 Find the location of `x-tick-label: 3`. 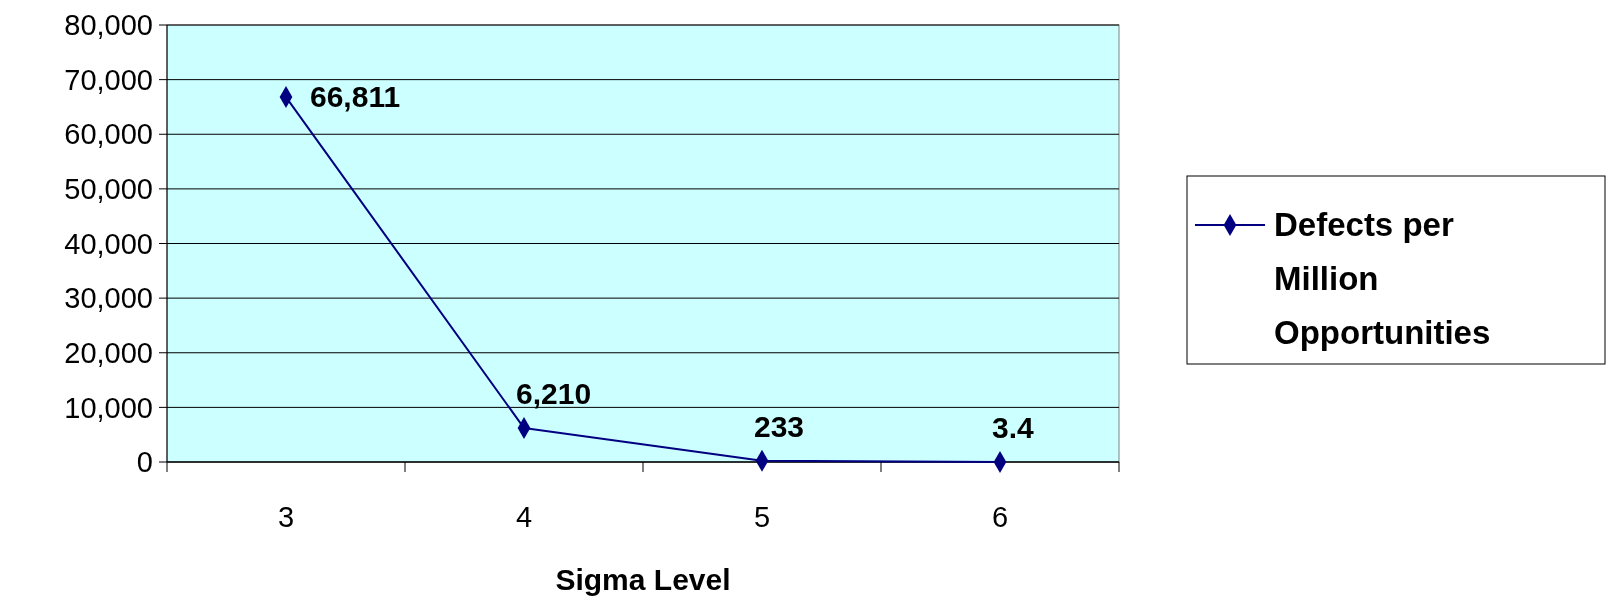

x-tick-label: 3 is located at coordinates (286, 517).